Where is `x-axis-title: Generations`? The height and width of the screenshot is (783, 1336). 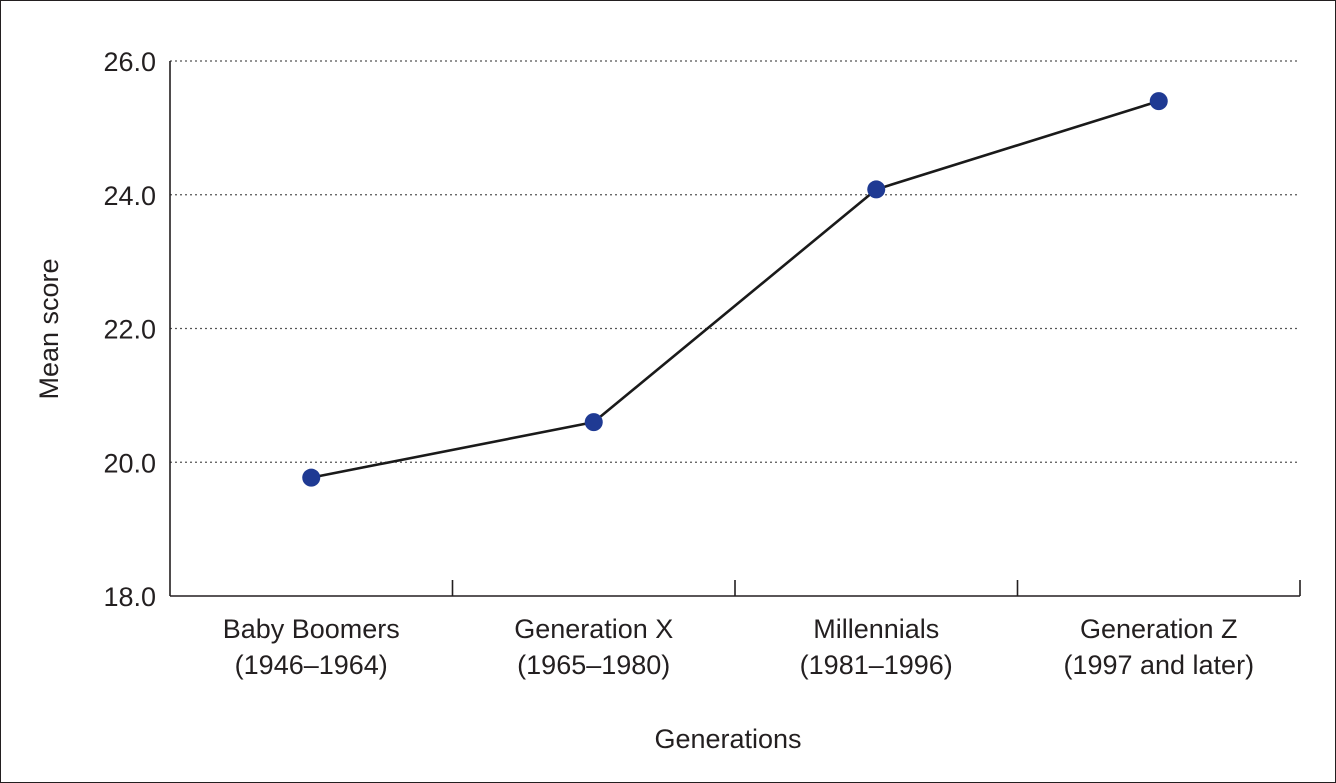 x-axis-title: Generations is located at coordinates (727, 739).